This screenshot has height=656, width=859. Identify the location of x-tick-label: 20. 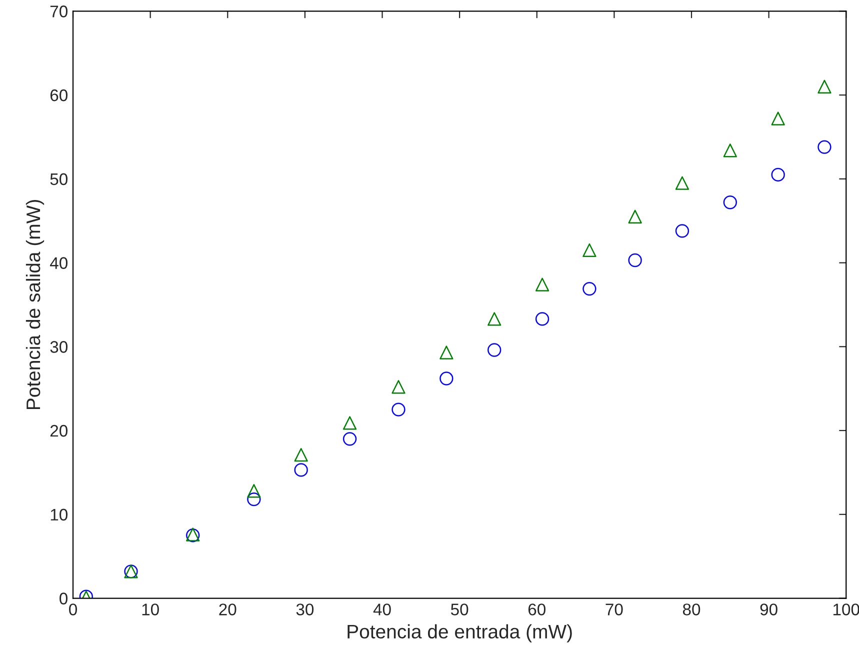
(227, 610).